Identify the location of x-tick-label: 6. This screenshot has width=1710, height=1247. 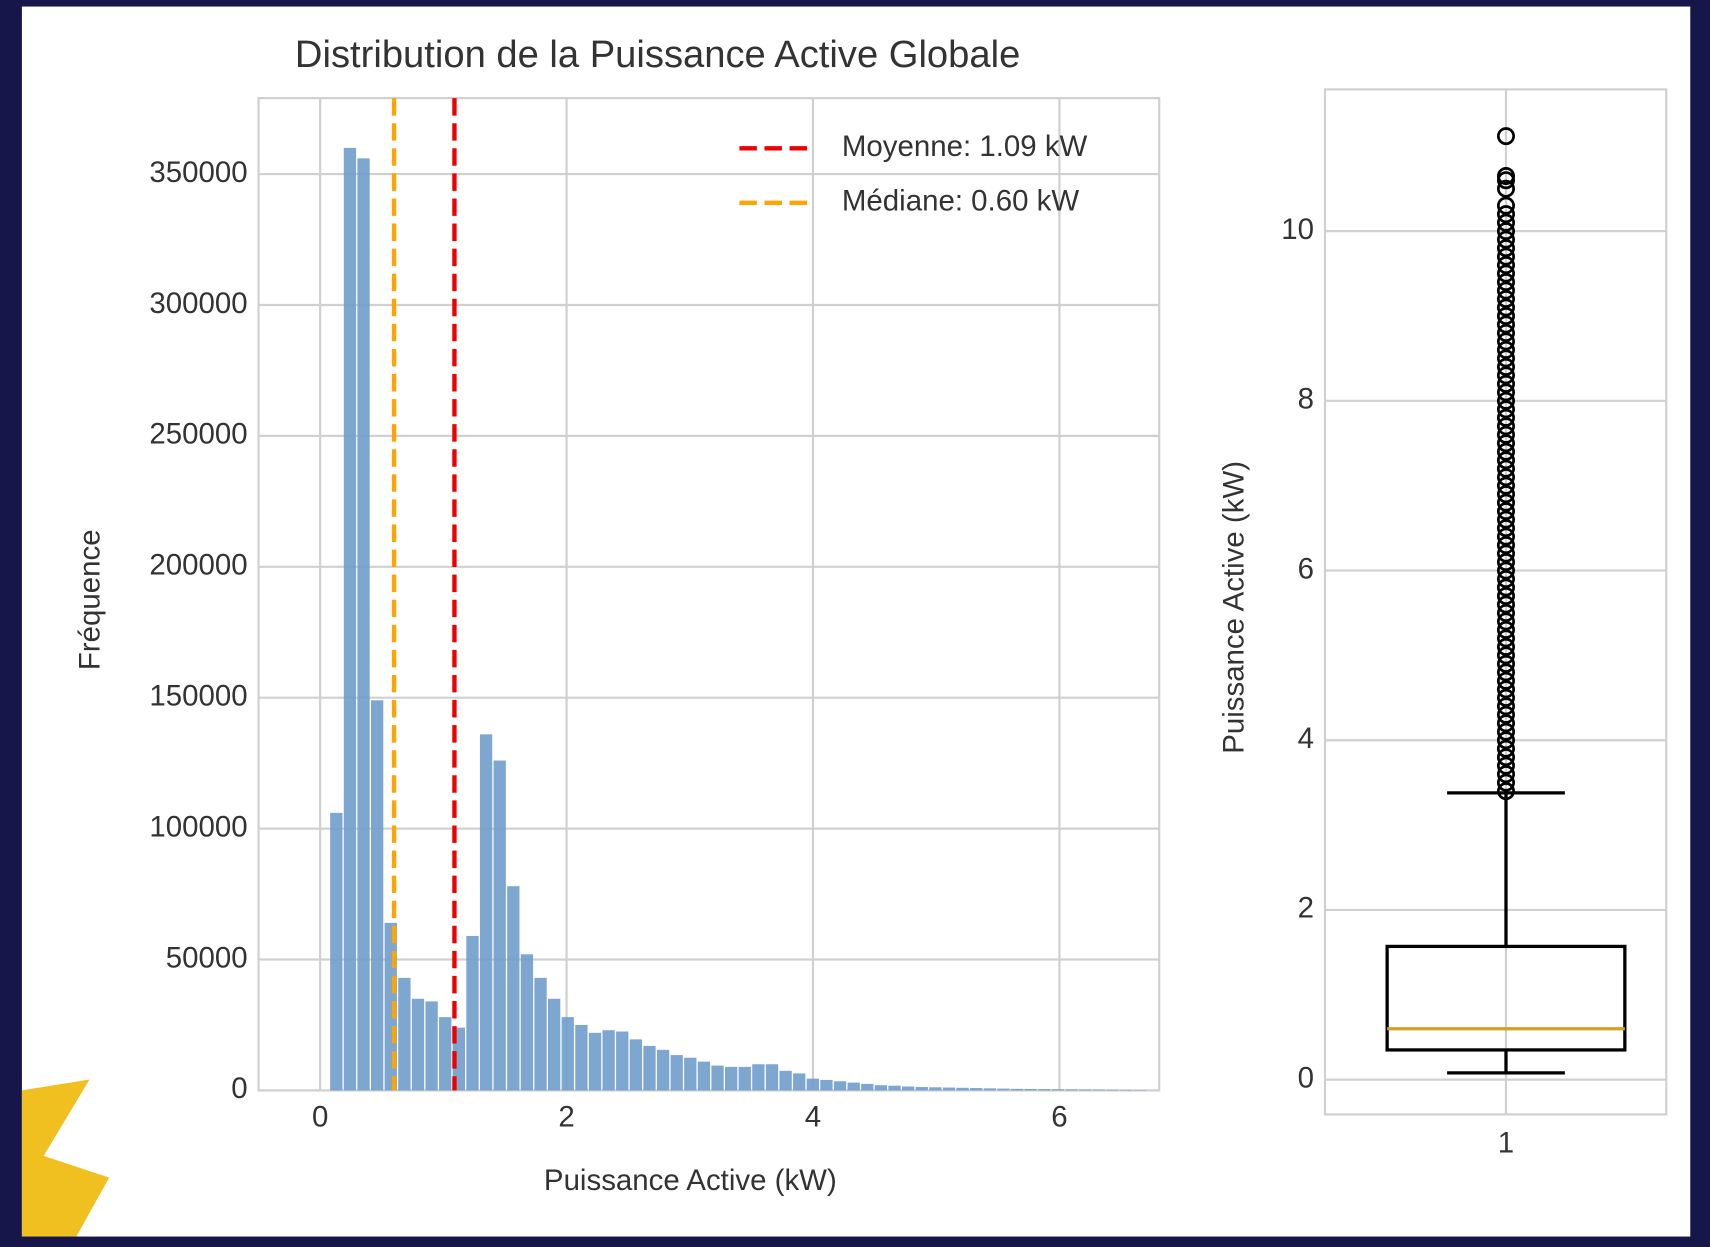
(1059, 1117).